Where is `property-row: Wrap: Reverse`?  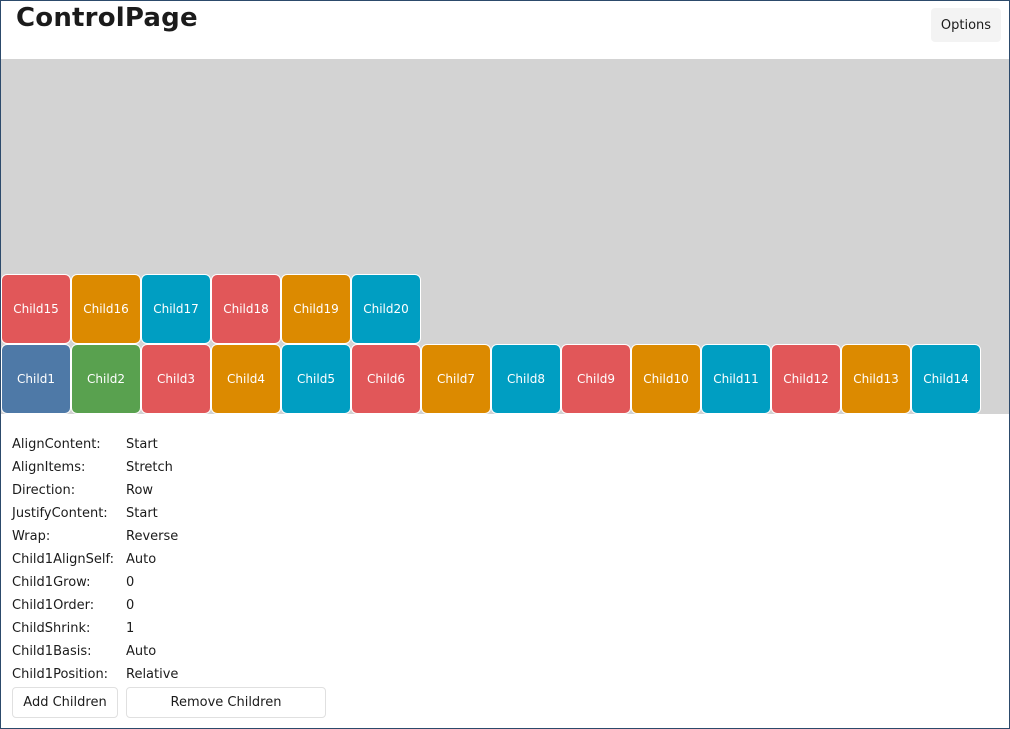 property-row: Wrap: Reverse is located at coordinates (212, 536).